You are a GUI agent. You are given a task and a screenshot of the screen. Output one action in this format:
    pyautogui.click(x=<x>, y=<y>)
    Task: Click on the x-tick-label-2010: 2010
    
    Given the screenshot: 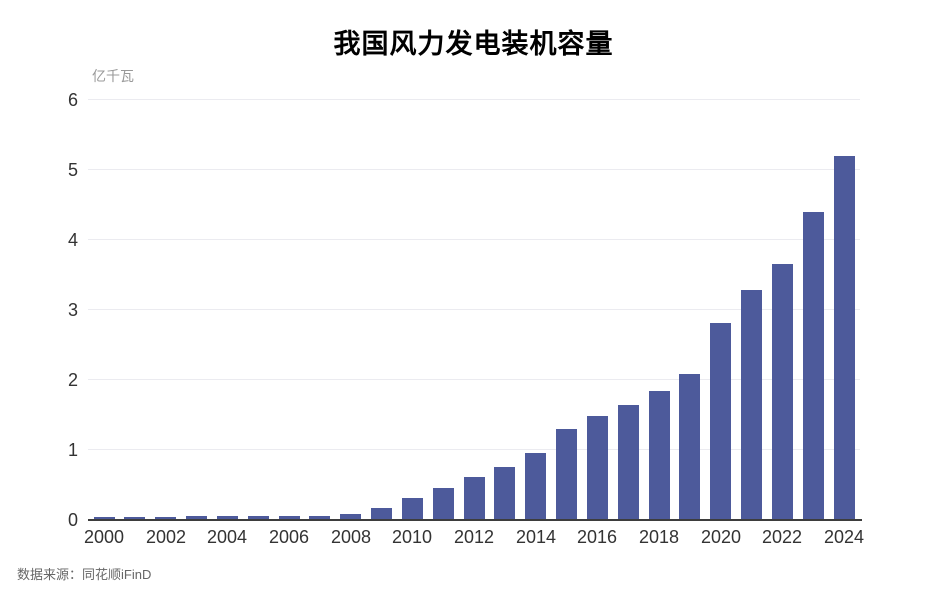 What is the action you would take?
    pyautogui.click(x=412, y=537)
    